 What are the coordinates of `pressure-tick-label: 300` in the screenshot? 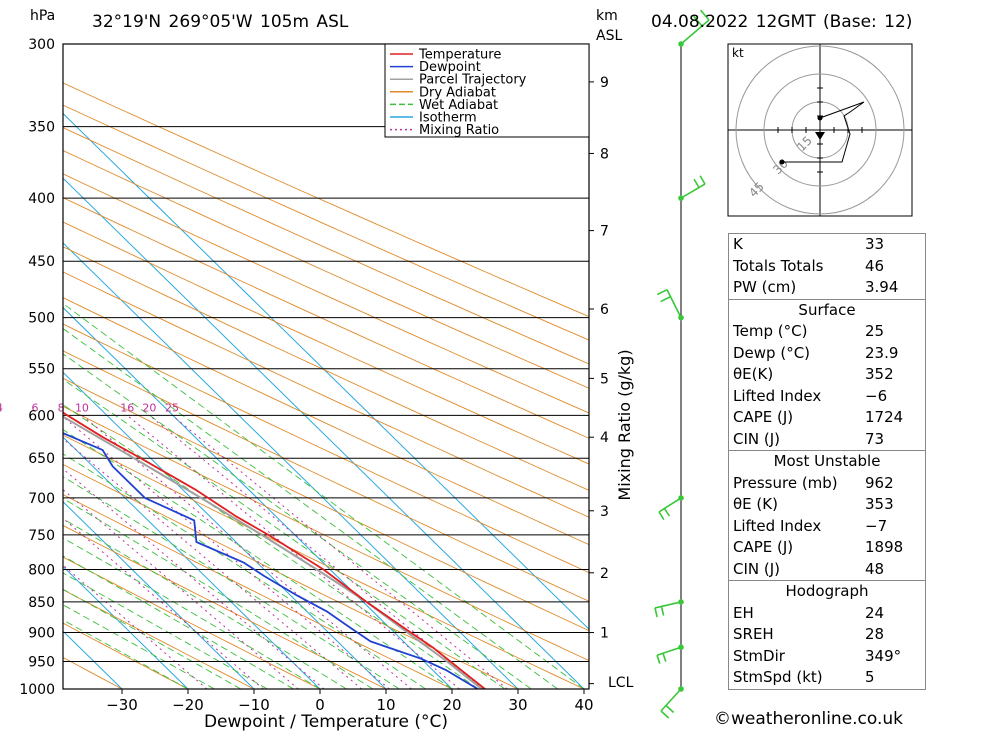 It's located at (41, 45).